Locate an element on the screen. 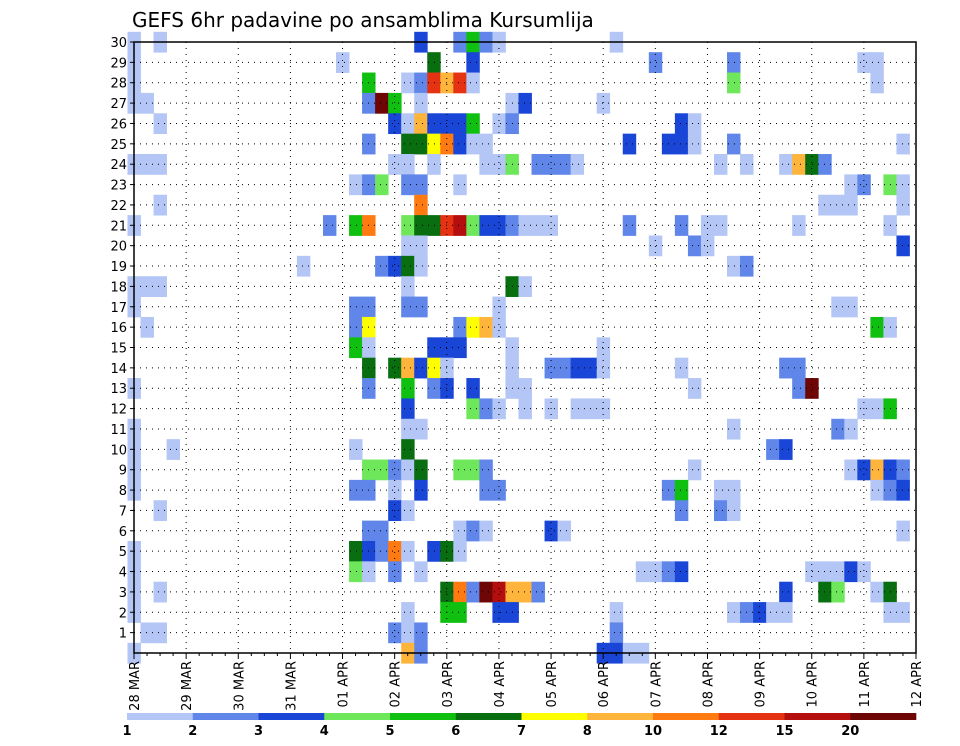 Image resolution: width=960 pixels, height=746 pixels. y-tick-label: 11 is located at coordinates (118, 430).